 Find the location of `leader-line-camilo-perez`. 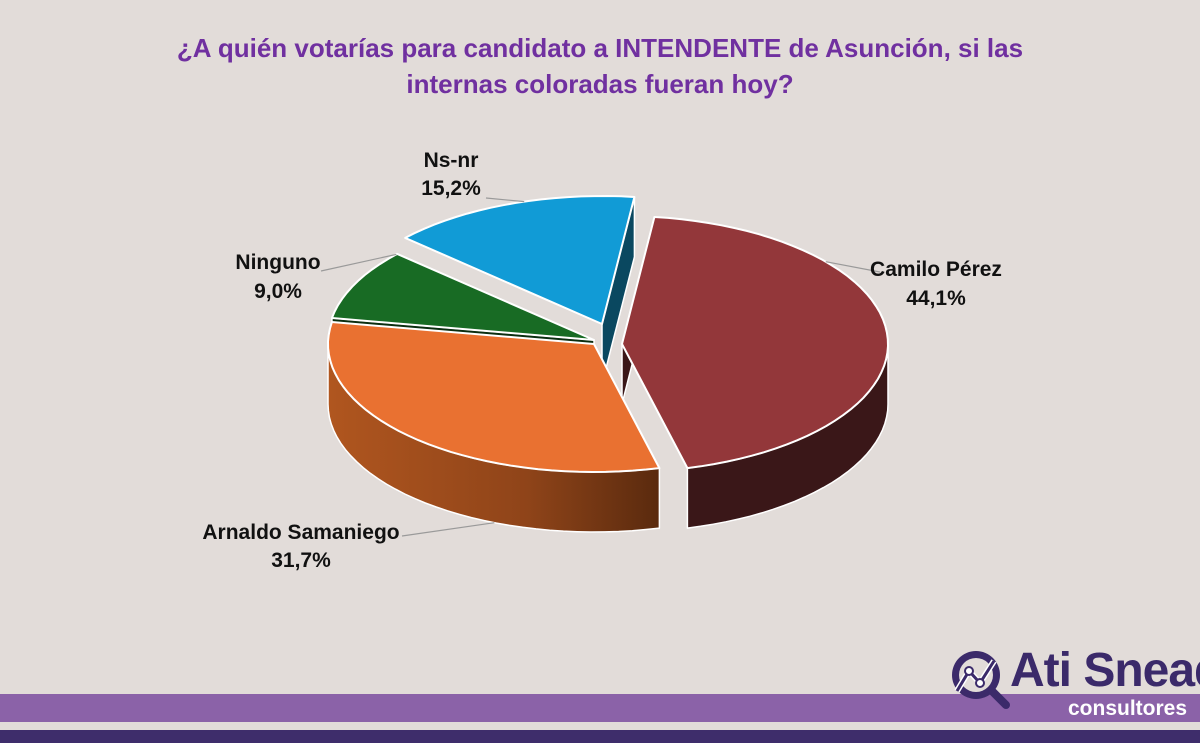

leader-line-camilo-perez is located at coordinates (853, 267).